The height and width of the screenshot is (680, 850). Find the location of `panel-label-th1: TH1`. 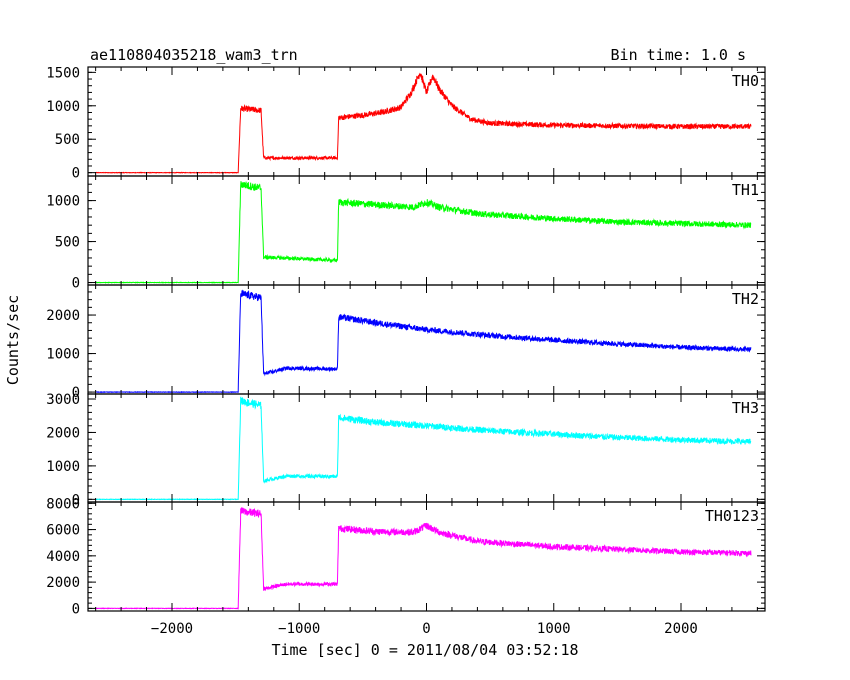

panel-label-th1: TH1 is located at coordinates (745, 190).